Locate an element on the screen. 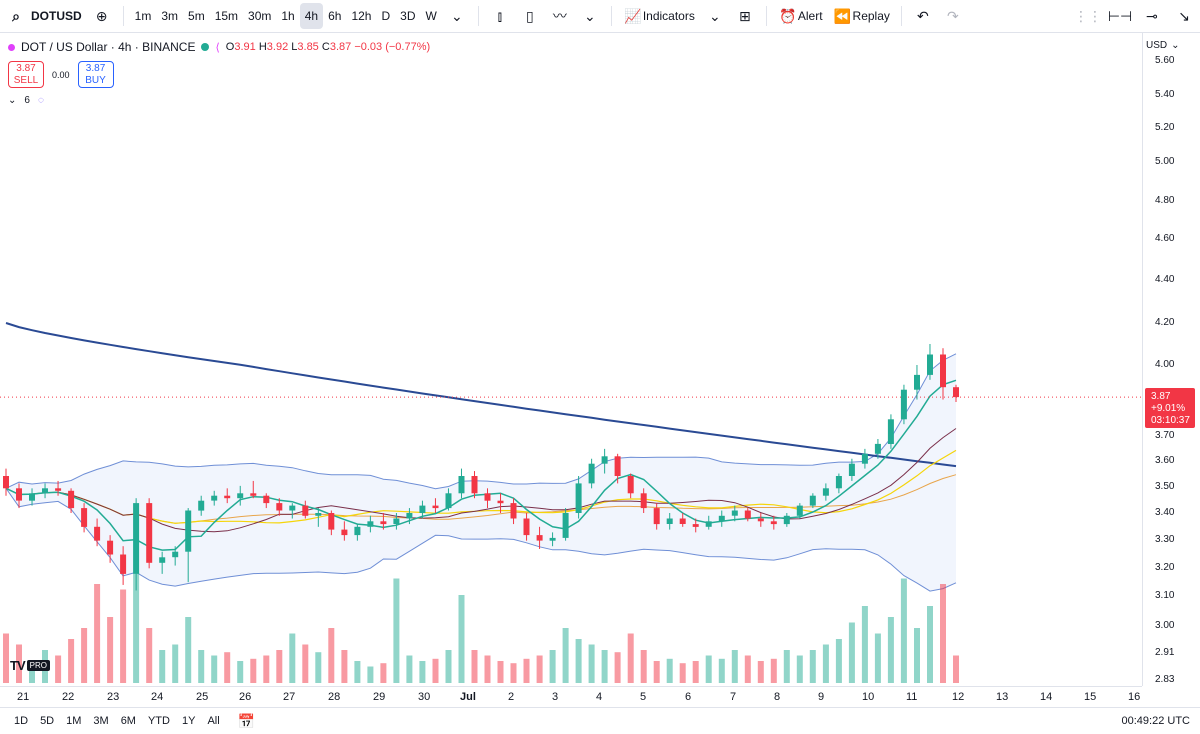  indicators-button: 📈 Indicators is located at coordinates (659, 16).